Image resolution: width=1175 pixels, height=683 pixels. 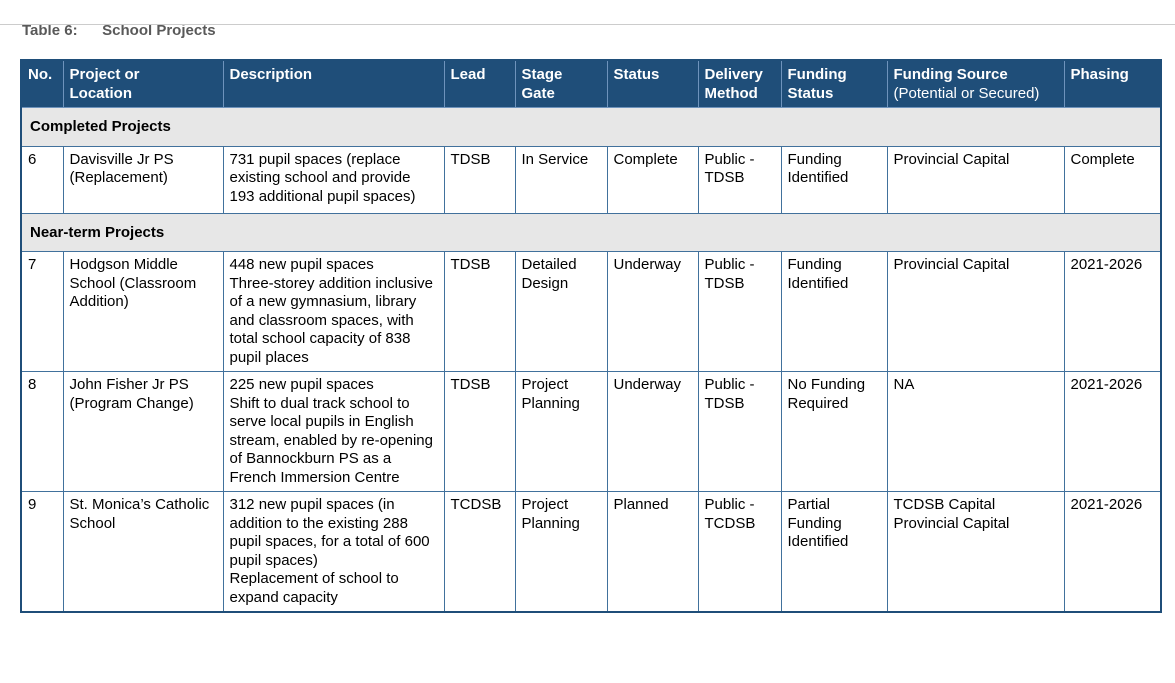 I want to click on cell-phasing: Complete, so click(x=1112, y=179).